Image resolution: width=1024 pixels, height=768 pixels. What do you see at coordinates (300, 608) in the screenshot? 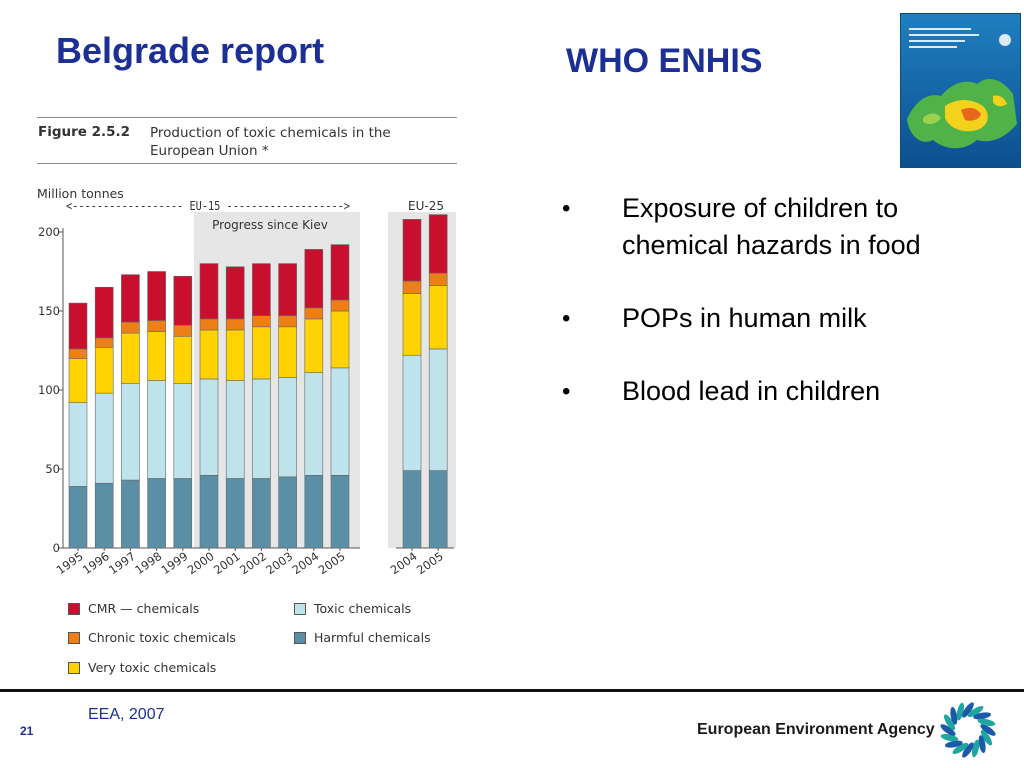
I see `legend-swatch-toxic` at bounding box center [300, 608].